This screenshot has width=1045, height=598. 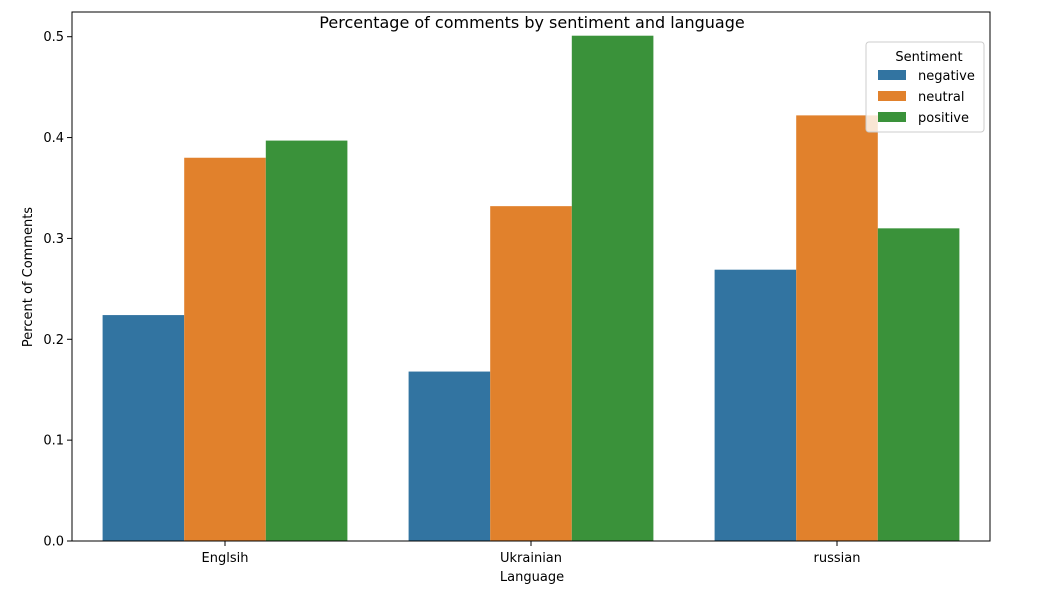 What do you see at coordinates (53, 138) in the screenshot?
I see `y-tick-label: 0.4` at bounding box center [53, 138].